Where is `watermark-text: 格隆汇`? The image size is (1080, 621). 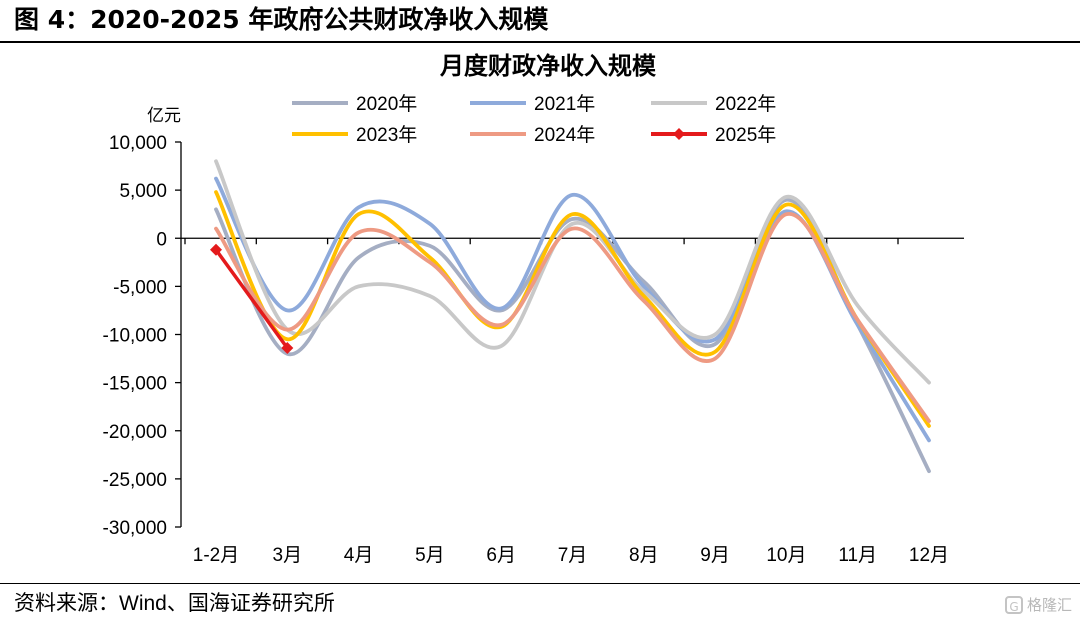
watermark-text: 格隆汇 is located at coordinates (1049, 605).